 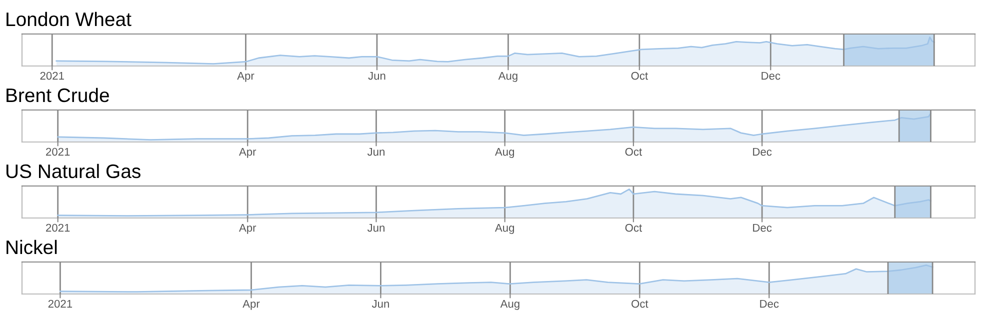 I want to click on chart-title: Nickel, so click(x=31, y=247).